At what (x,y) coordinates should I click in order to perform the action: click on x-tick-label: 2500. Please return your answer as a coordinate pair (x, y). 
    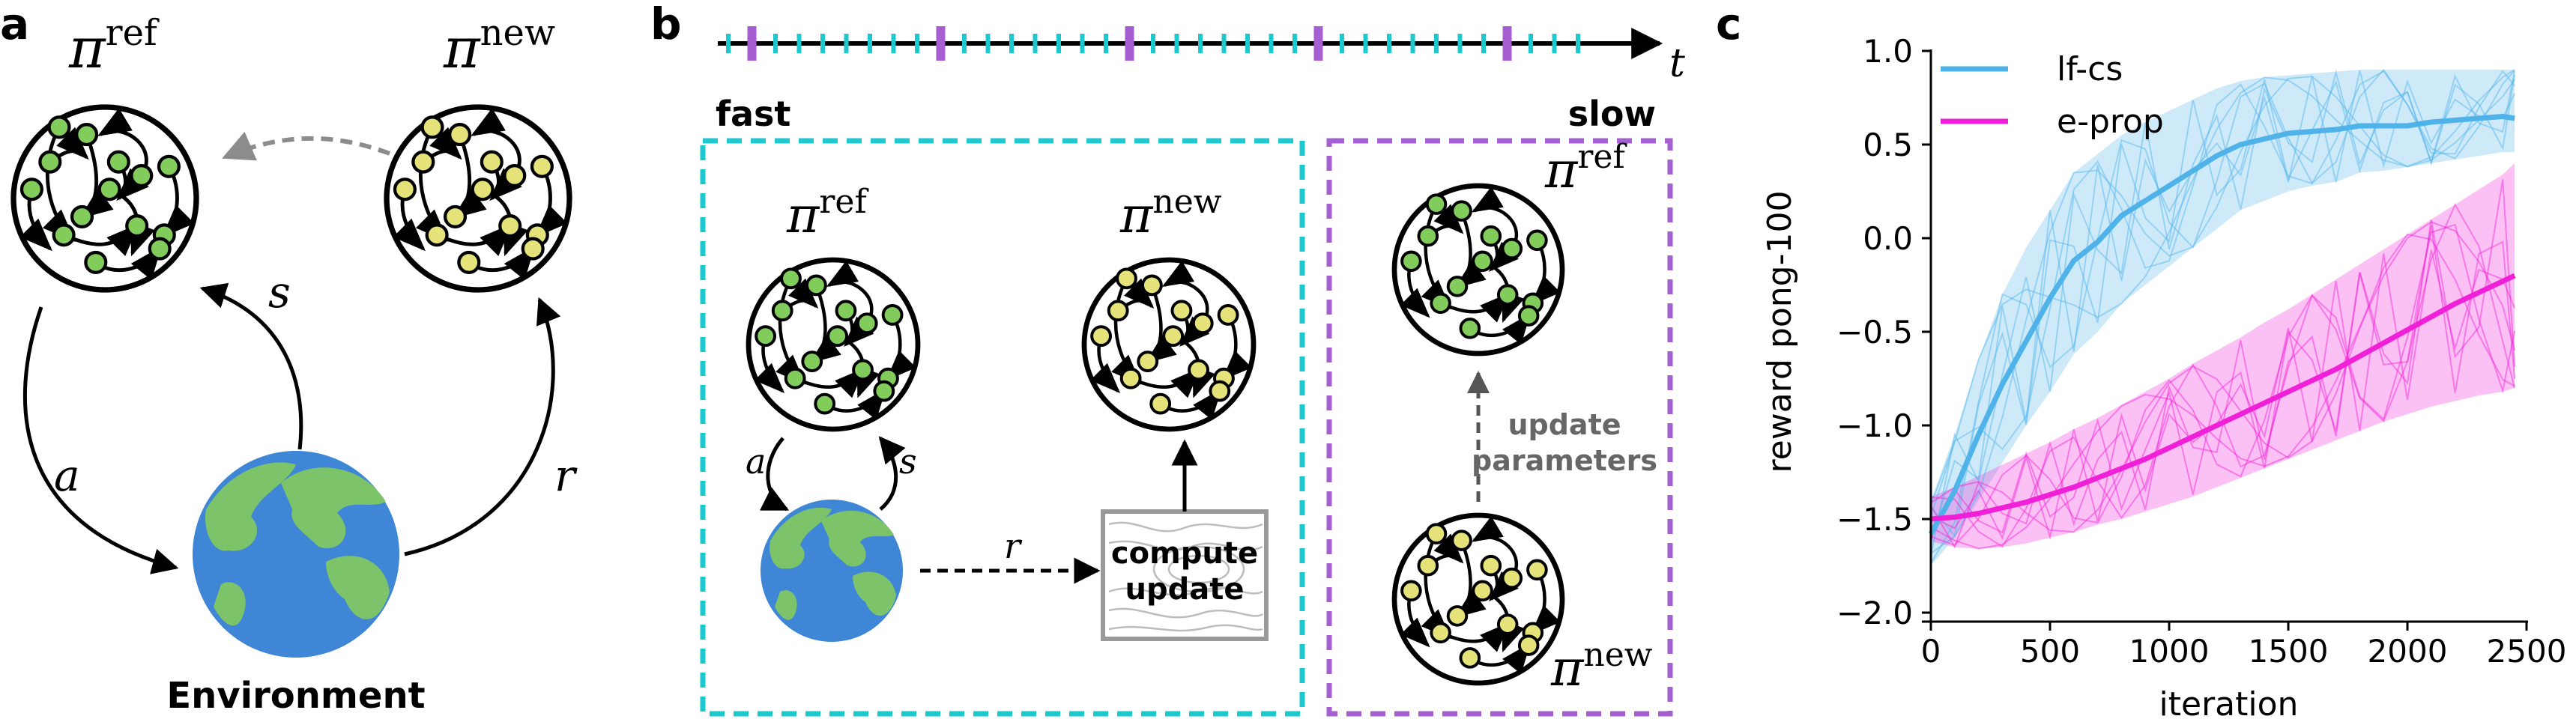
    Looking at the image, I should click on (2527, 651).